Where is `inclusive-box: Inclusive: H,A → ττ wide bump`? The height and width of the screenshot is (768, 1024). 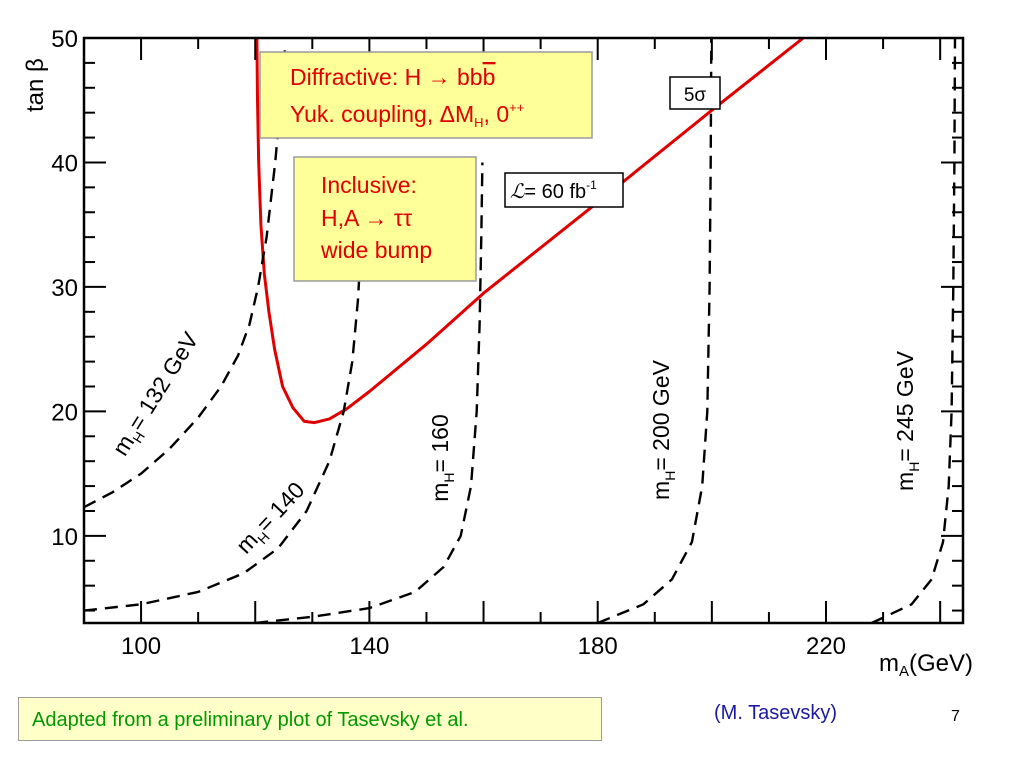 inclusive-box: Inclusive: H,A → ττ wide bump is located at coordinates (385, 219).